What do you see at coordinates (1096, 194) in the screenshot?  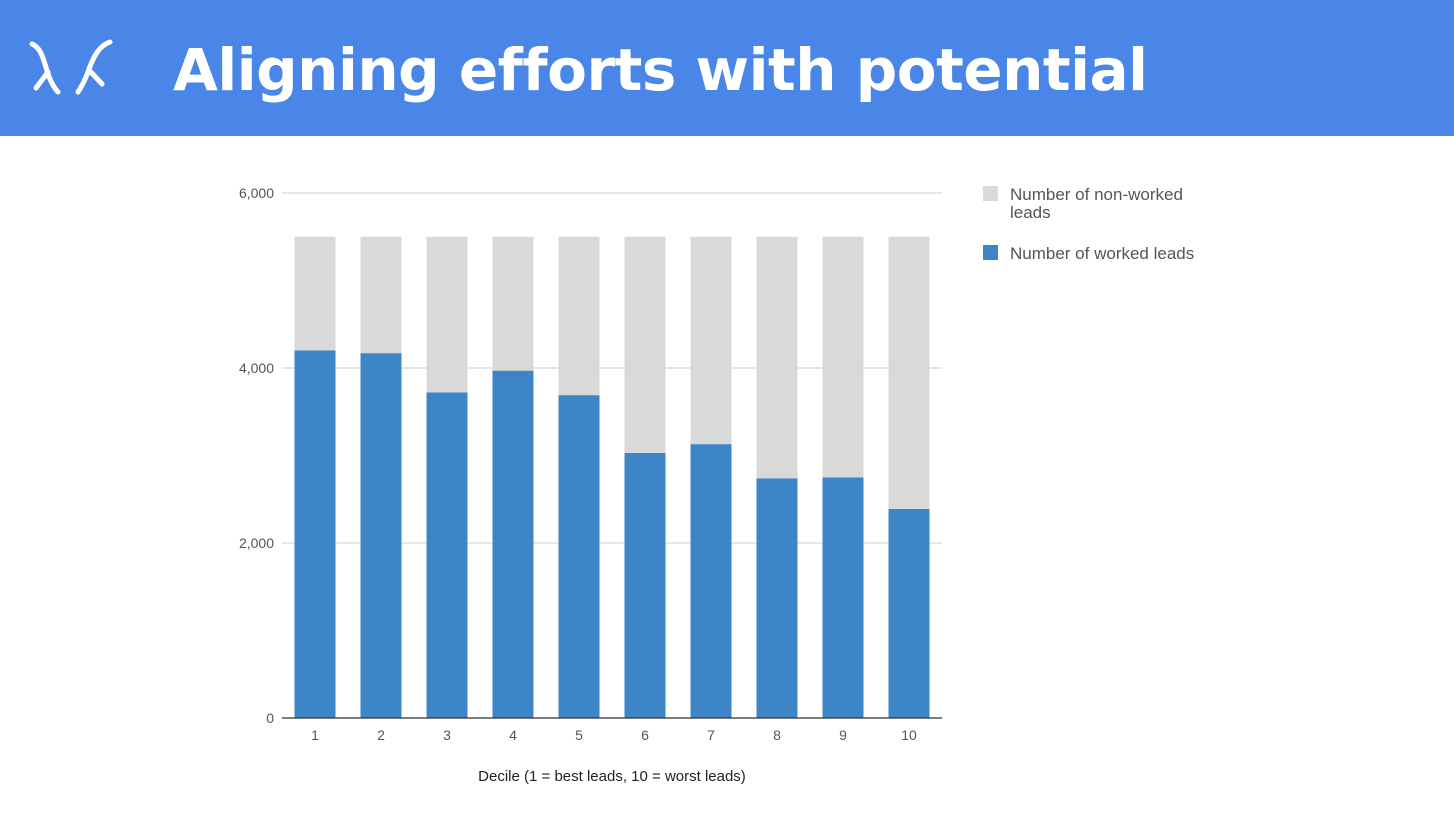 I see `legend-label: Number of non-worked` at bounding box center [1096, 194].